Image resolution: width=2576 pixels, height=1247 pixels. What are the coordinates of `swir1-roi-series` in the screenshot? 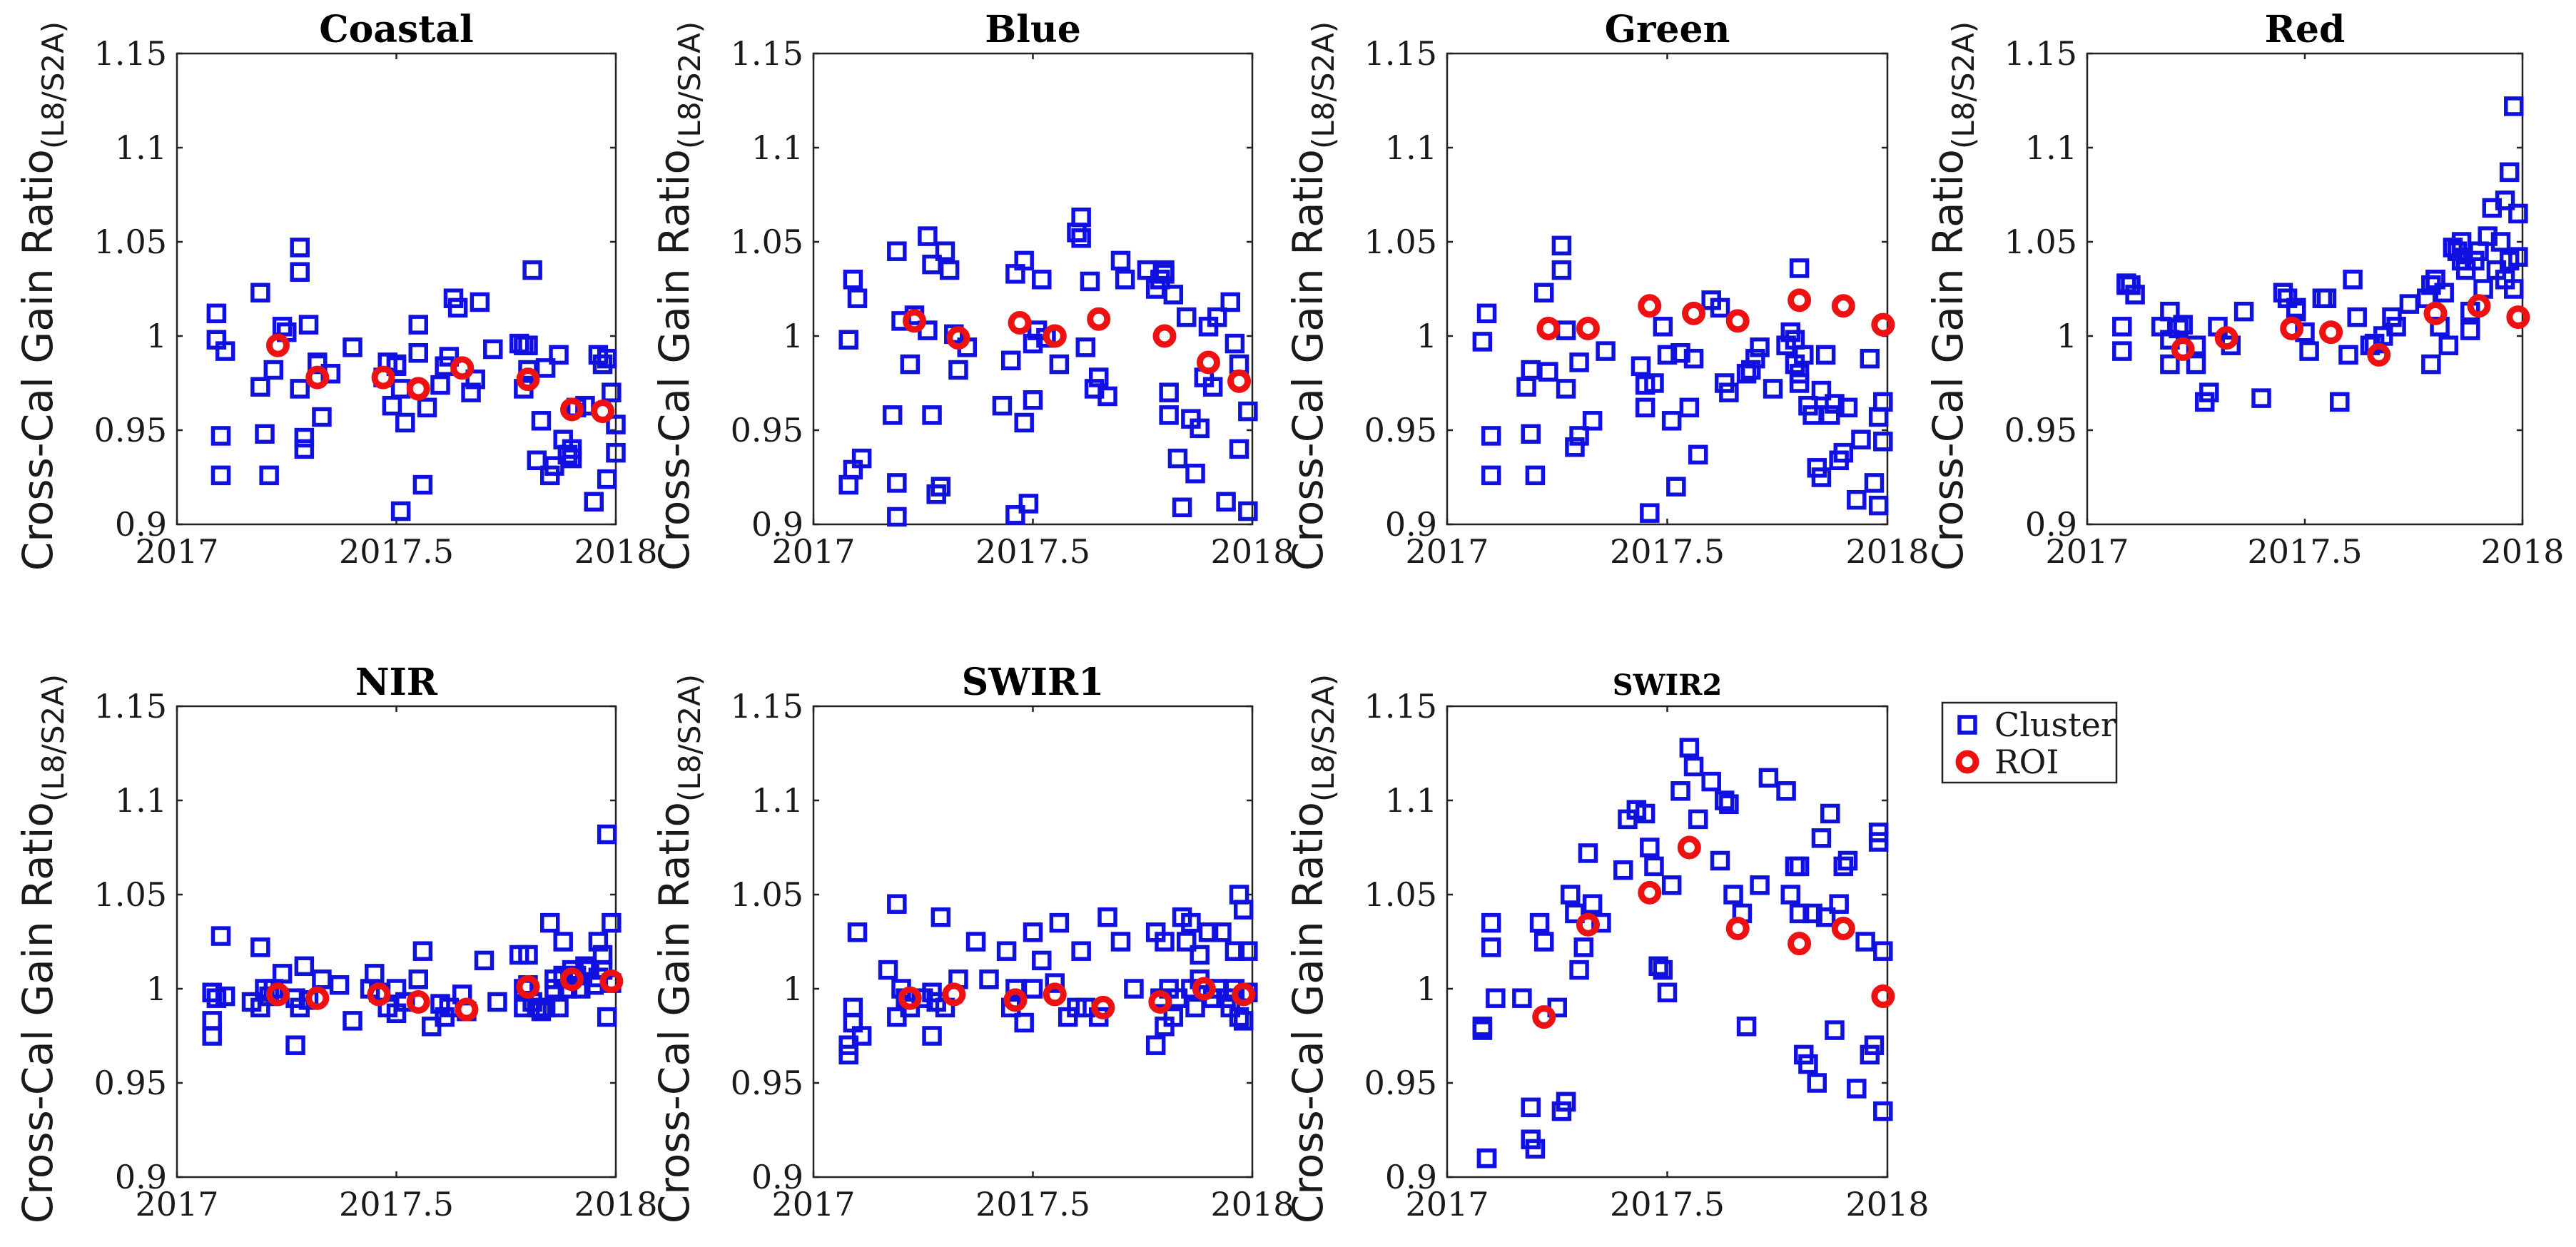 It's located at (1077, 998).